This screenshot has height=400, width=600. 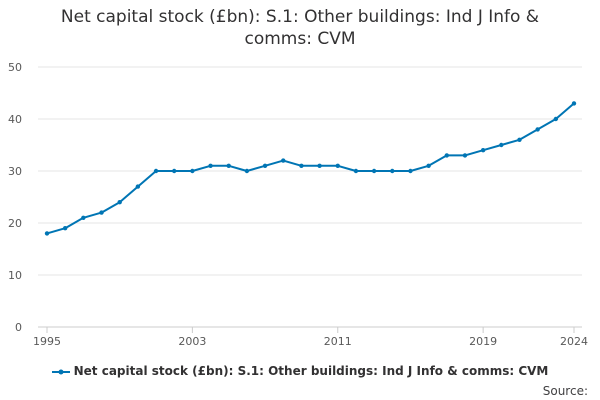 I want to click on y-tick-label: 20, so click(x=15, y=223).